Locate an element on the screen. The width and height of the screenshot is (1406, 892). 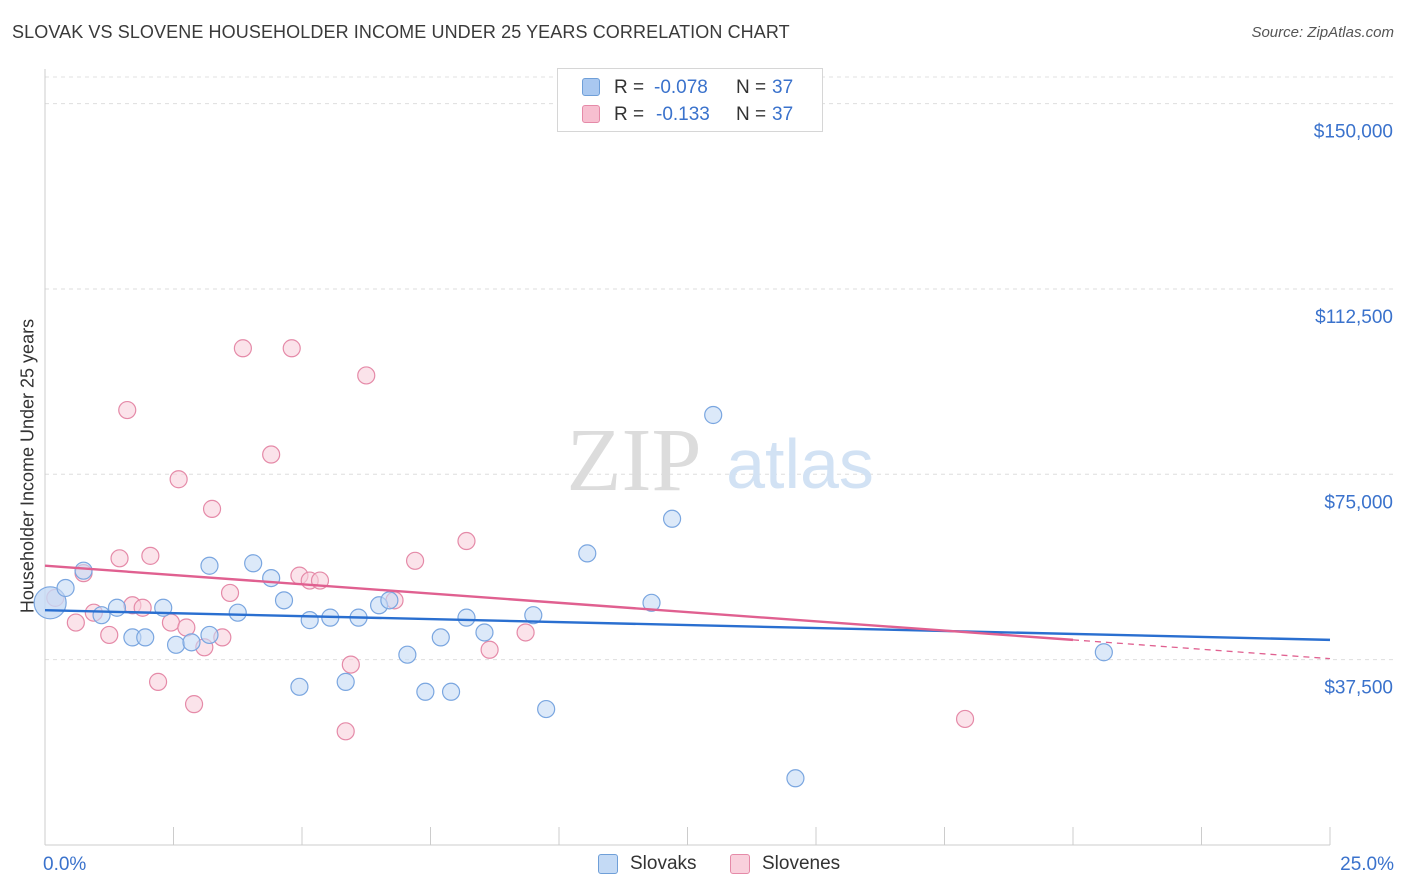
watermark-atlas: atlas is located at coordinates (800, 464).